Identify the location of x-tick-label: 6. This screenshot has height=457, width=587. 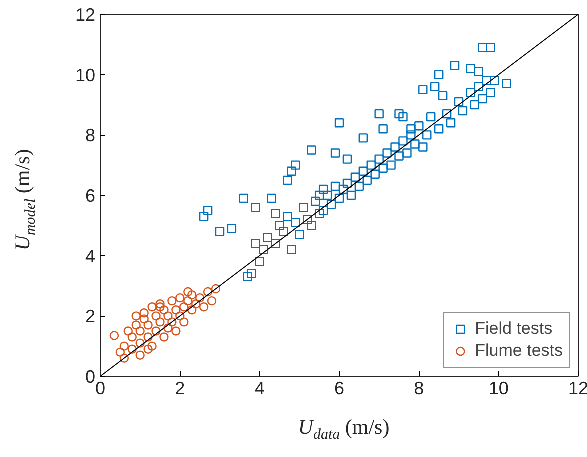
(339, 388).